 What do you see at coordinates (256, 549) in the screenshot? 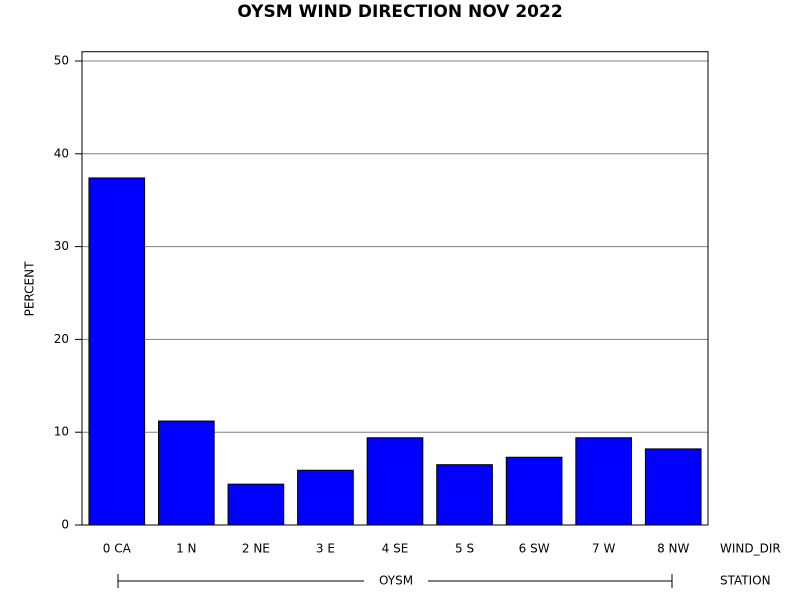
I see `x-tick-label: 2 NE` at bounding box center [256, 549].